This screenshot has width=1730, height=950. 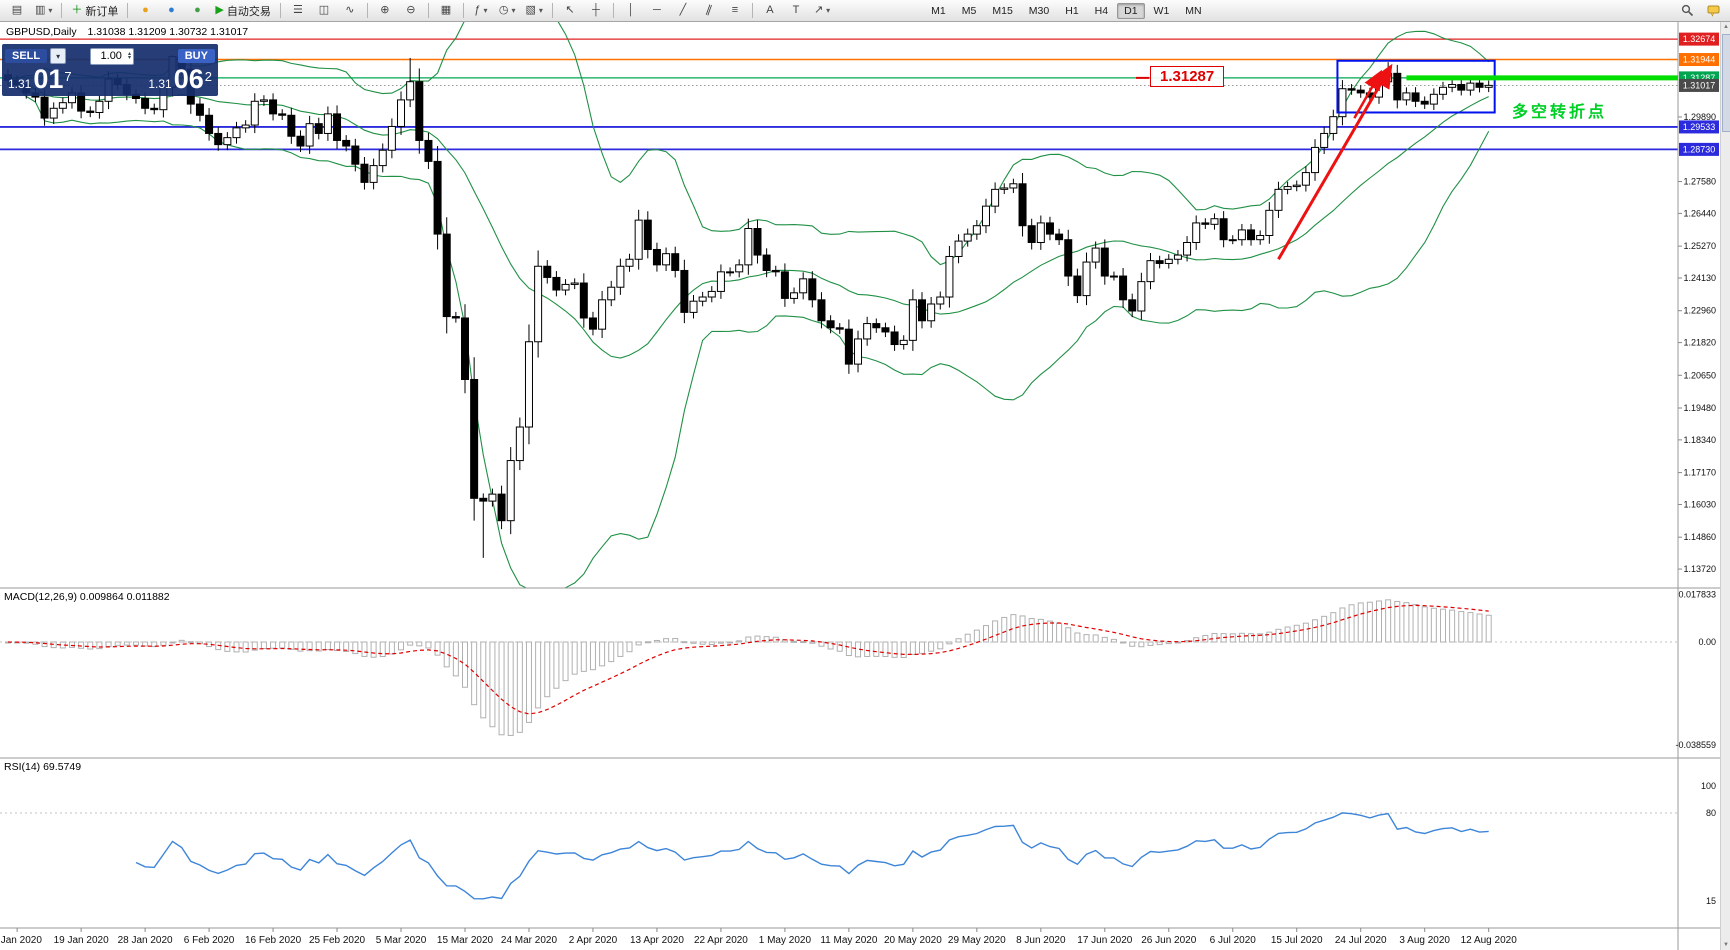 I want to click on autotrading-button-label: 自动交易, so click(x=248, y=11).